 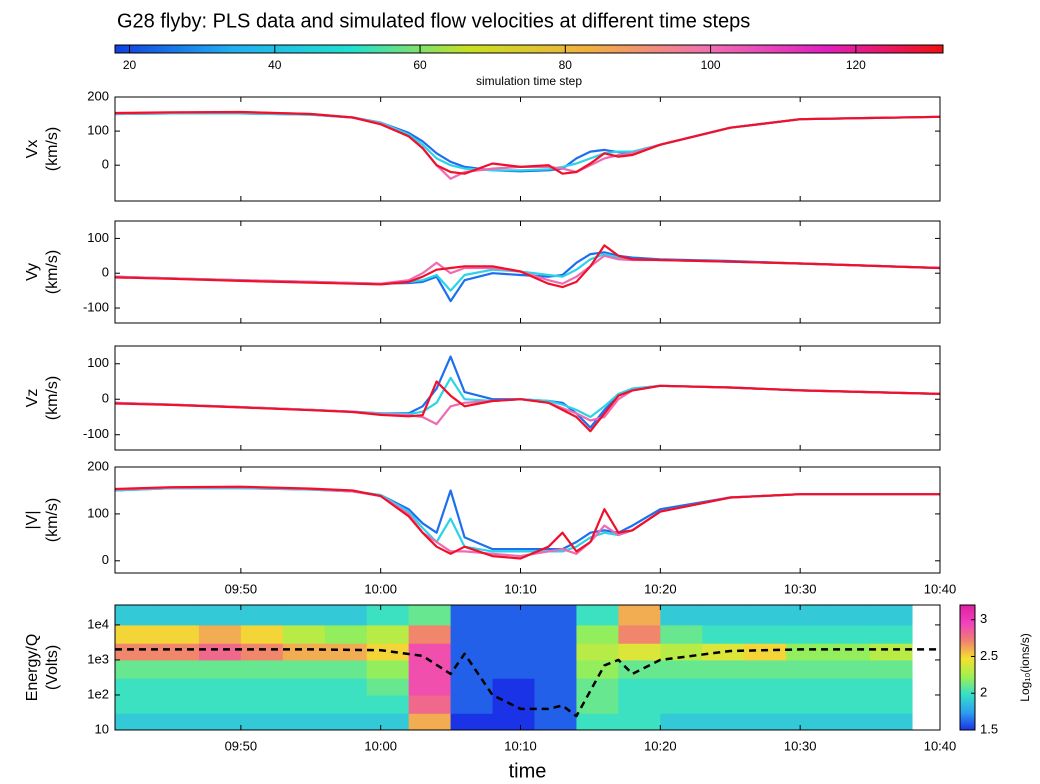 I want to click on z-colorbar, so click(x=967, y=667).